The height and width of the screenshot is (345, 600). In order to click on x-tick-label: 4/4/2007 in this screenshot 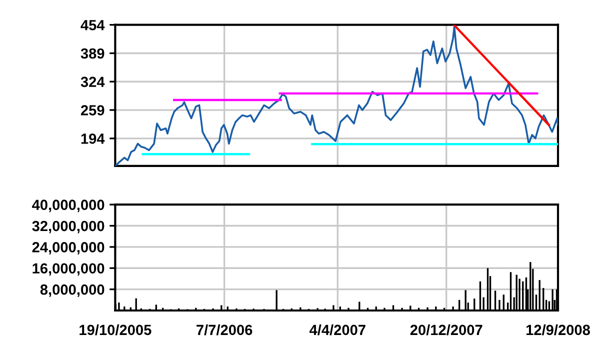, I will do `click(337, 330)`.